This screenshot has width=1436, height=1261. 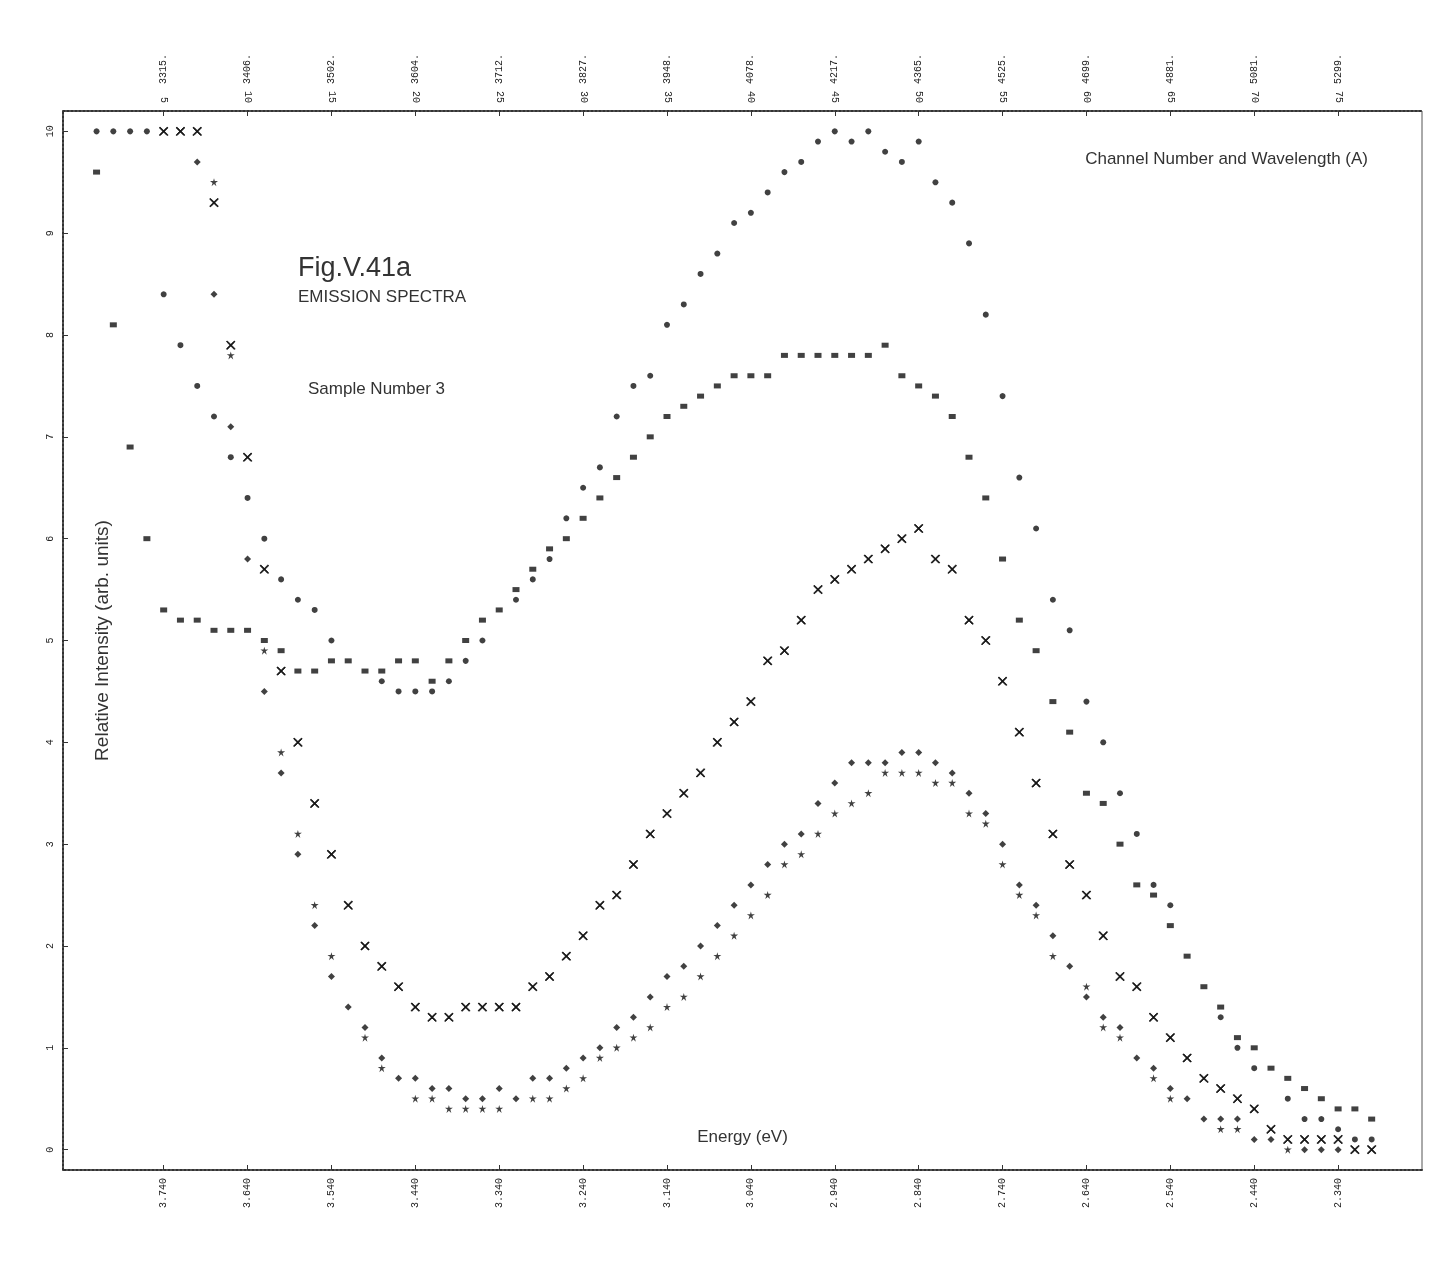 What do you see at coordinates (101, 640) in the screenshot?
I see `y-axis-title: Relative Intensity (arb. units)` at bounding box center [101, 640].